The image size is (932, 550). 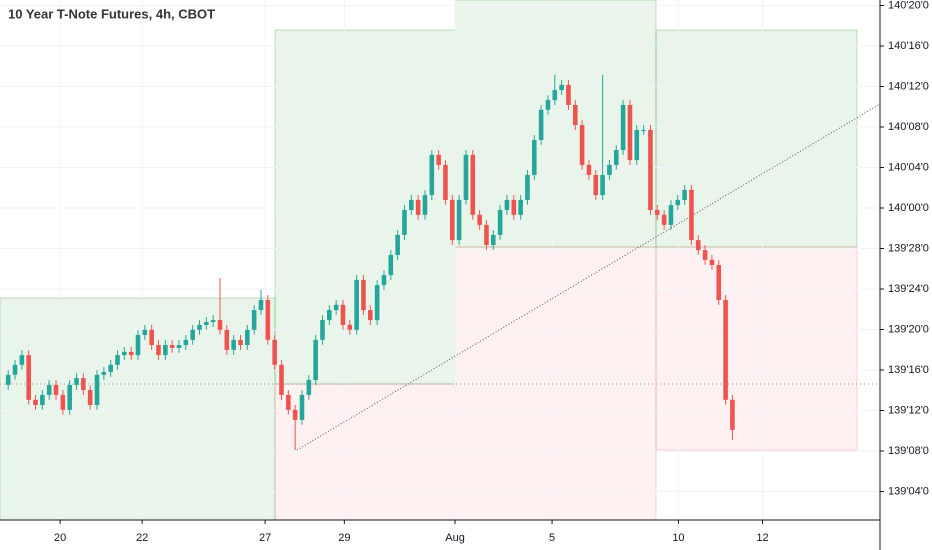 I want to click on y-tick-label: 139'28'0, so click(x=908, y=248).